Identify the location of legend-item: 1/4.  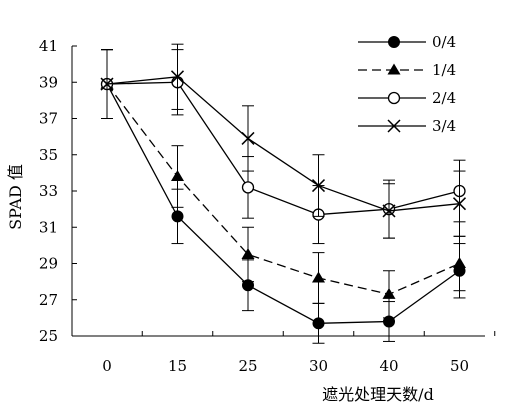
(407, 70).